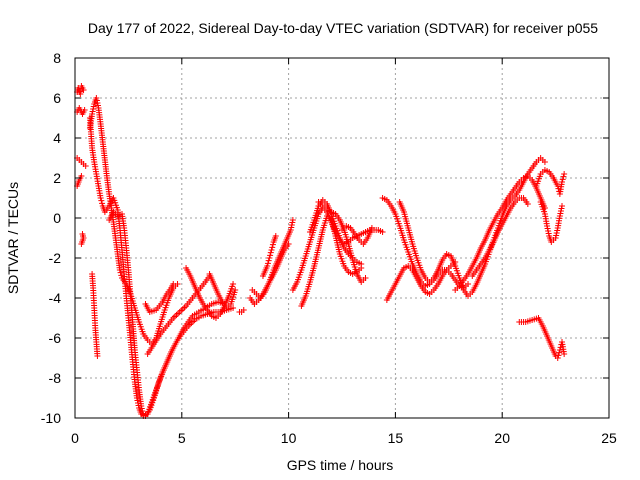 This screenshot has width=640, height=480. I want to click on y-tick-label: 4, so click(57, 138).